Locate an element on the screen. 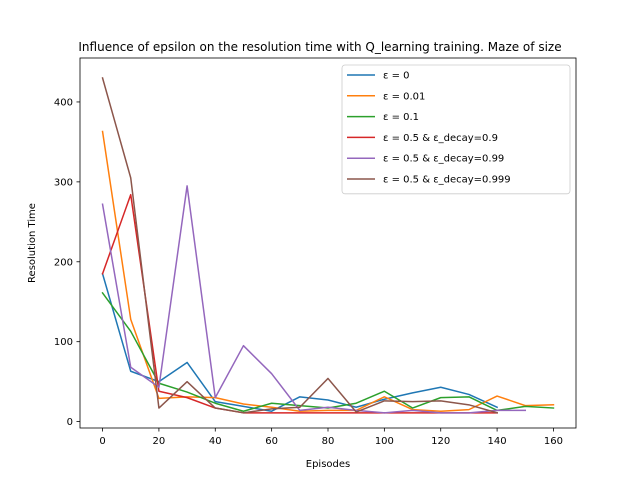  x-tick-label: 80 is located at coordinates (328, 441).